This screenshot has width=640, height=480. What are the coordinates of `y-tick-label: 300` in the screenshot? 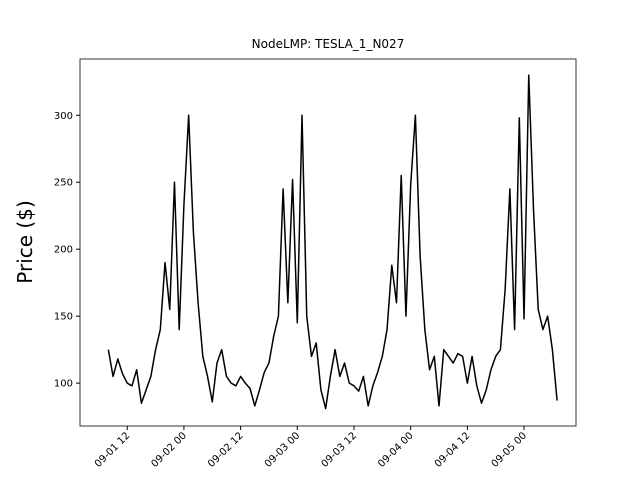 It's located at (63, 116).